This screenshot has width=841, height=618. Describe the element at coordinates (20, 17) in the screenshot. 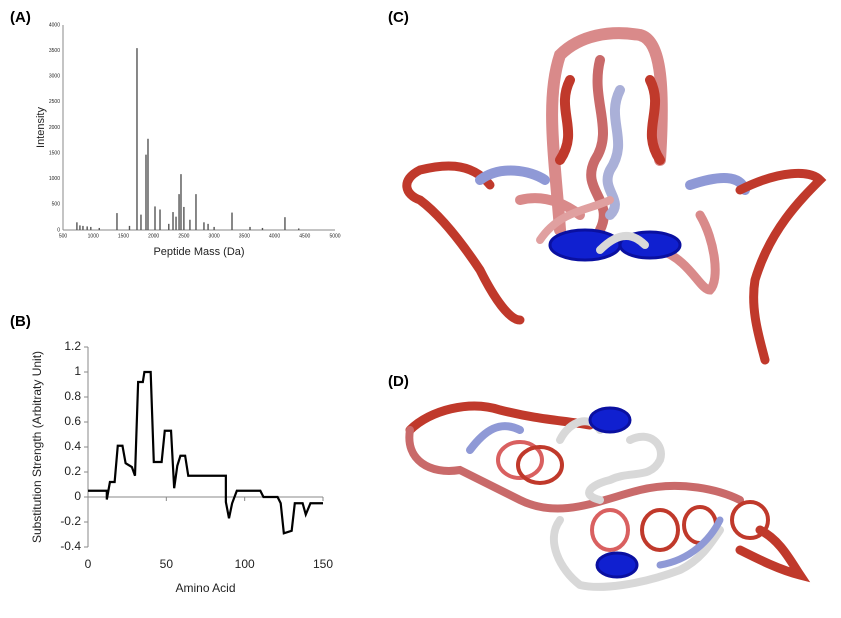

I see `panel-label: (A)` at that location.